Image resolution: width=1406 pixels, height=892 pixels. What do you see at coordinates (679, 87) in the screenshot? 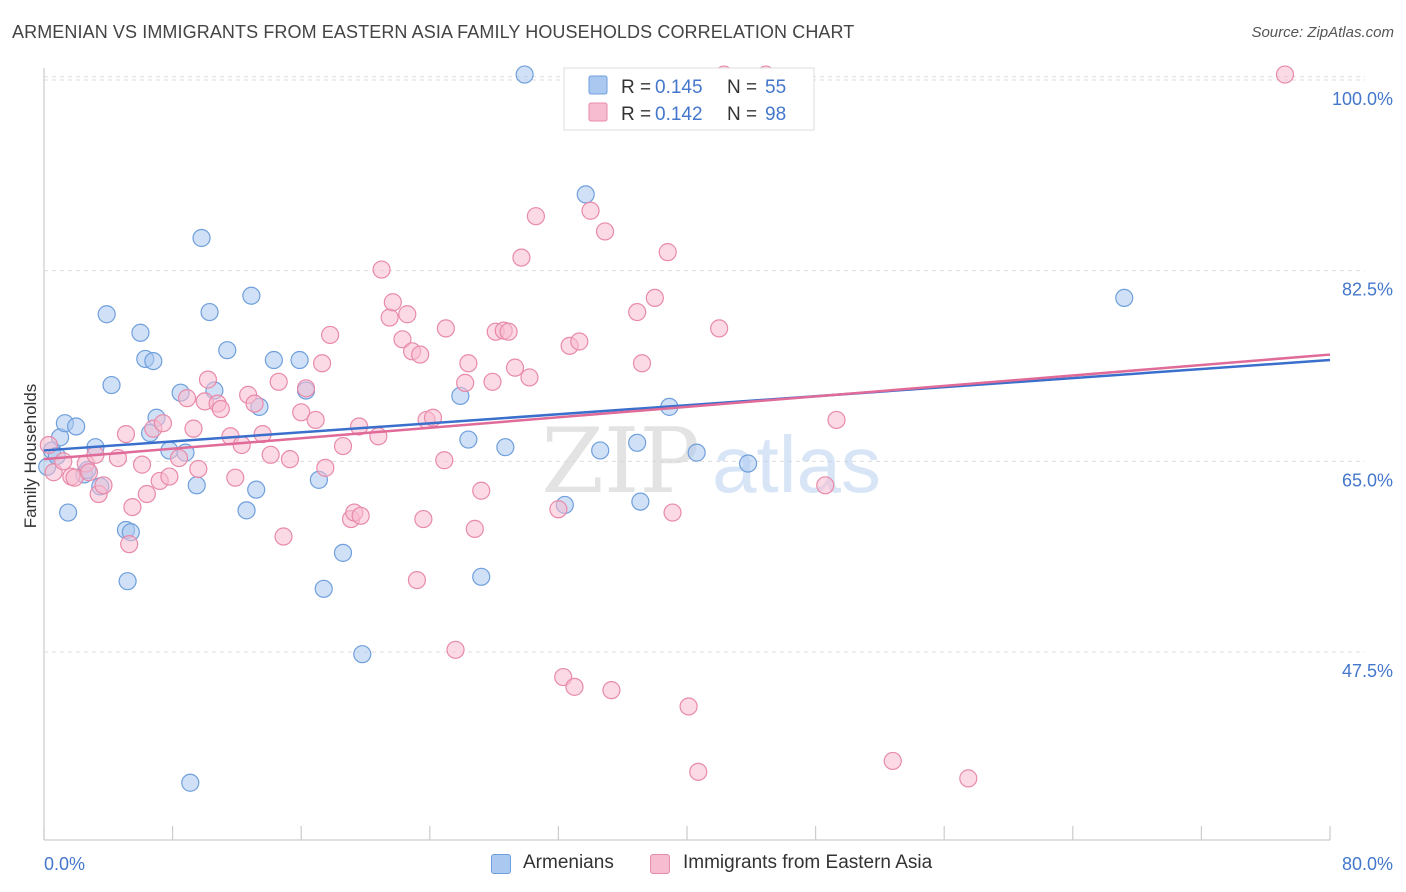
I see `legend-top-r-value: 0.145` at bounding box center [679, 87].